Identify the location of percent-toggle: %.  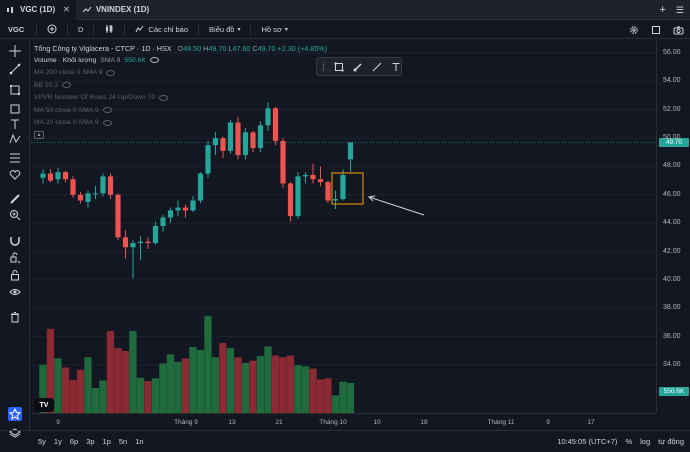
(629, 441).